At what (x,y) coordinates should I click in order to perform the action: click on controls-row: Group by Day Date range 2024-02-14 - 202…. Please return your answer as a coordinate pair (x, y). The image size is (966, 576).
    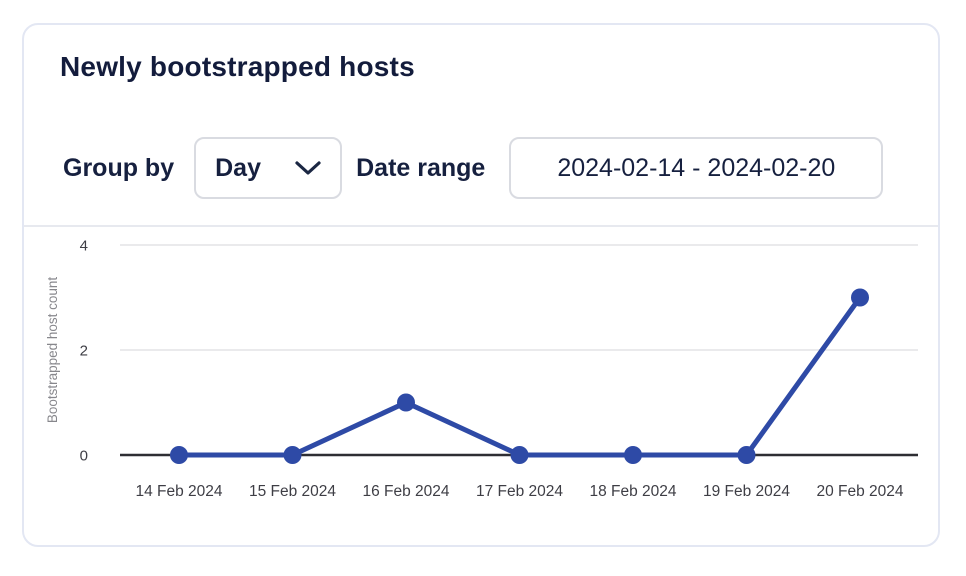
    Looking at the image, I should click on (473, 168).